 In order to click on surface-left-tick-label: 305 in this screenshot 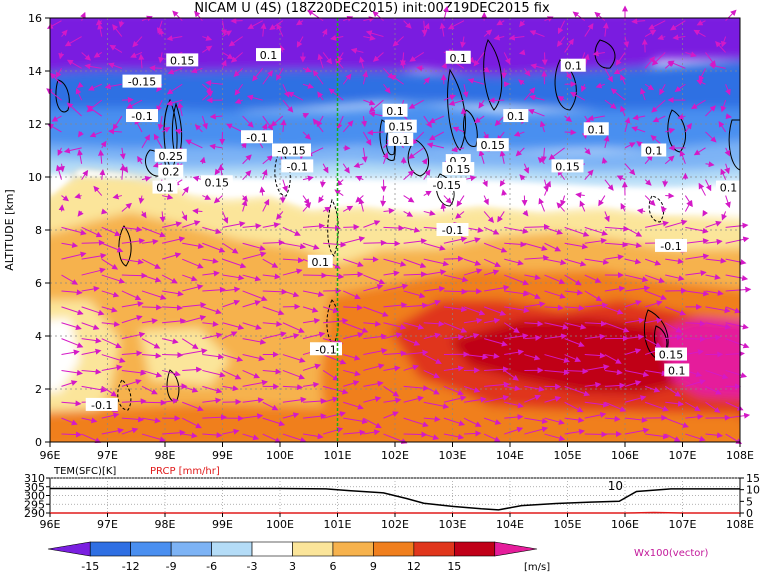, I will do `click(34, 487)`.